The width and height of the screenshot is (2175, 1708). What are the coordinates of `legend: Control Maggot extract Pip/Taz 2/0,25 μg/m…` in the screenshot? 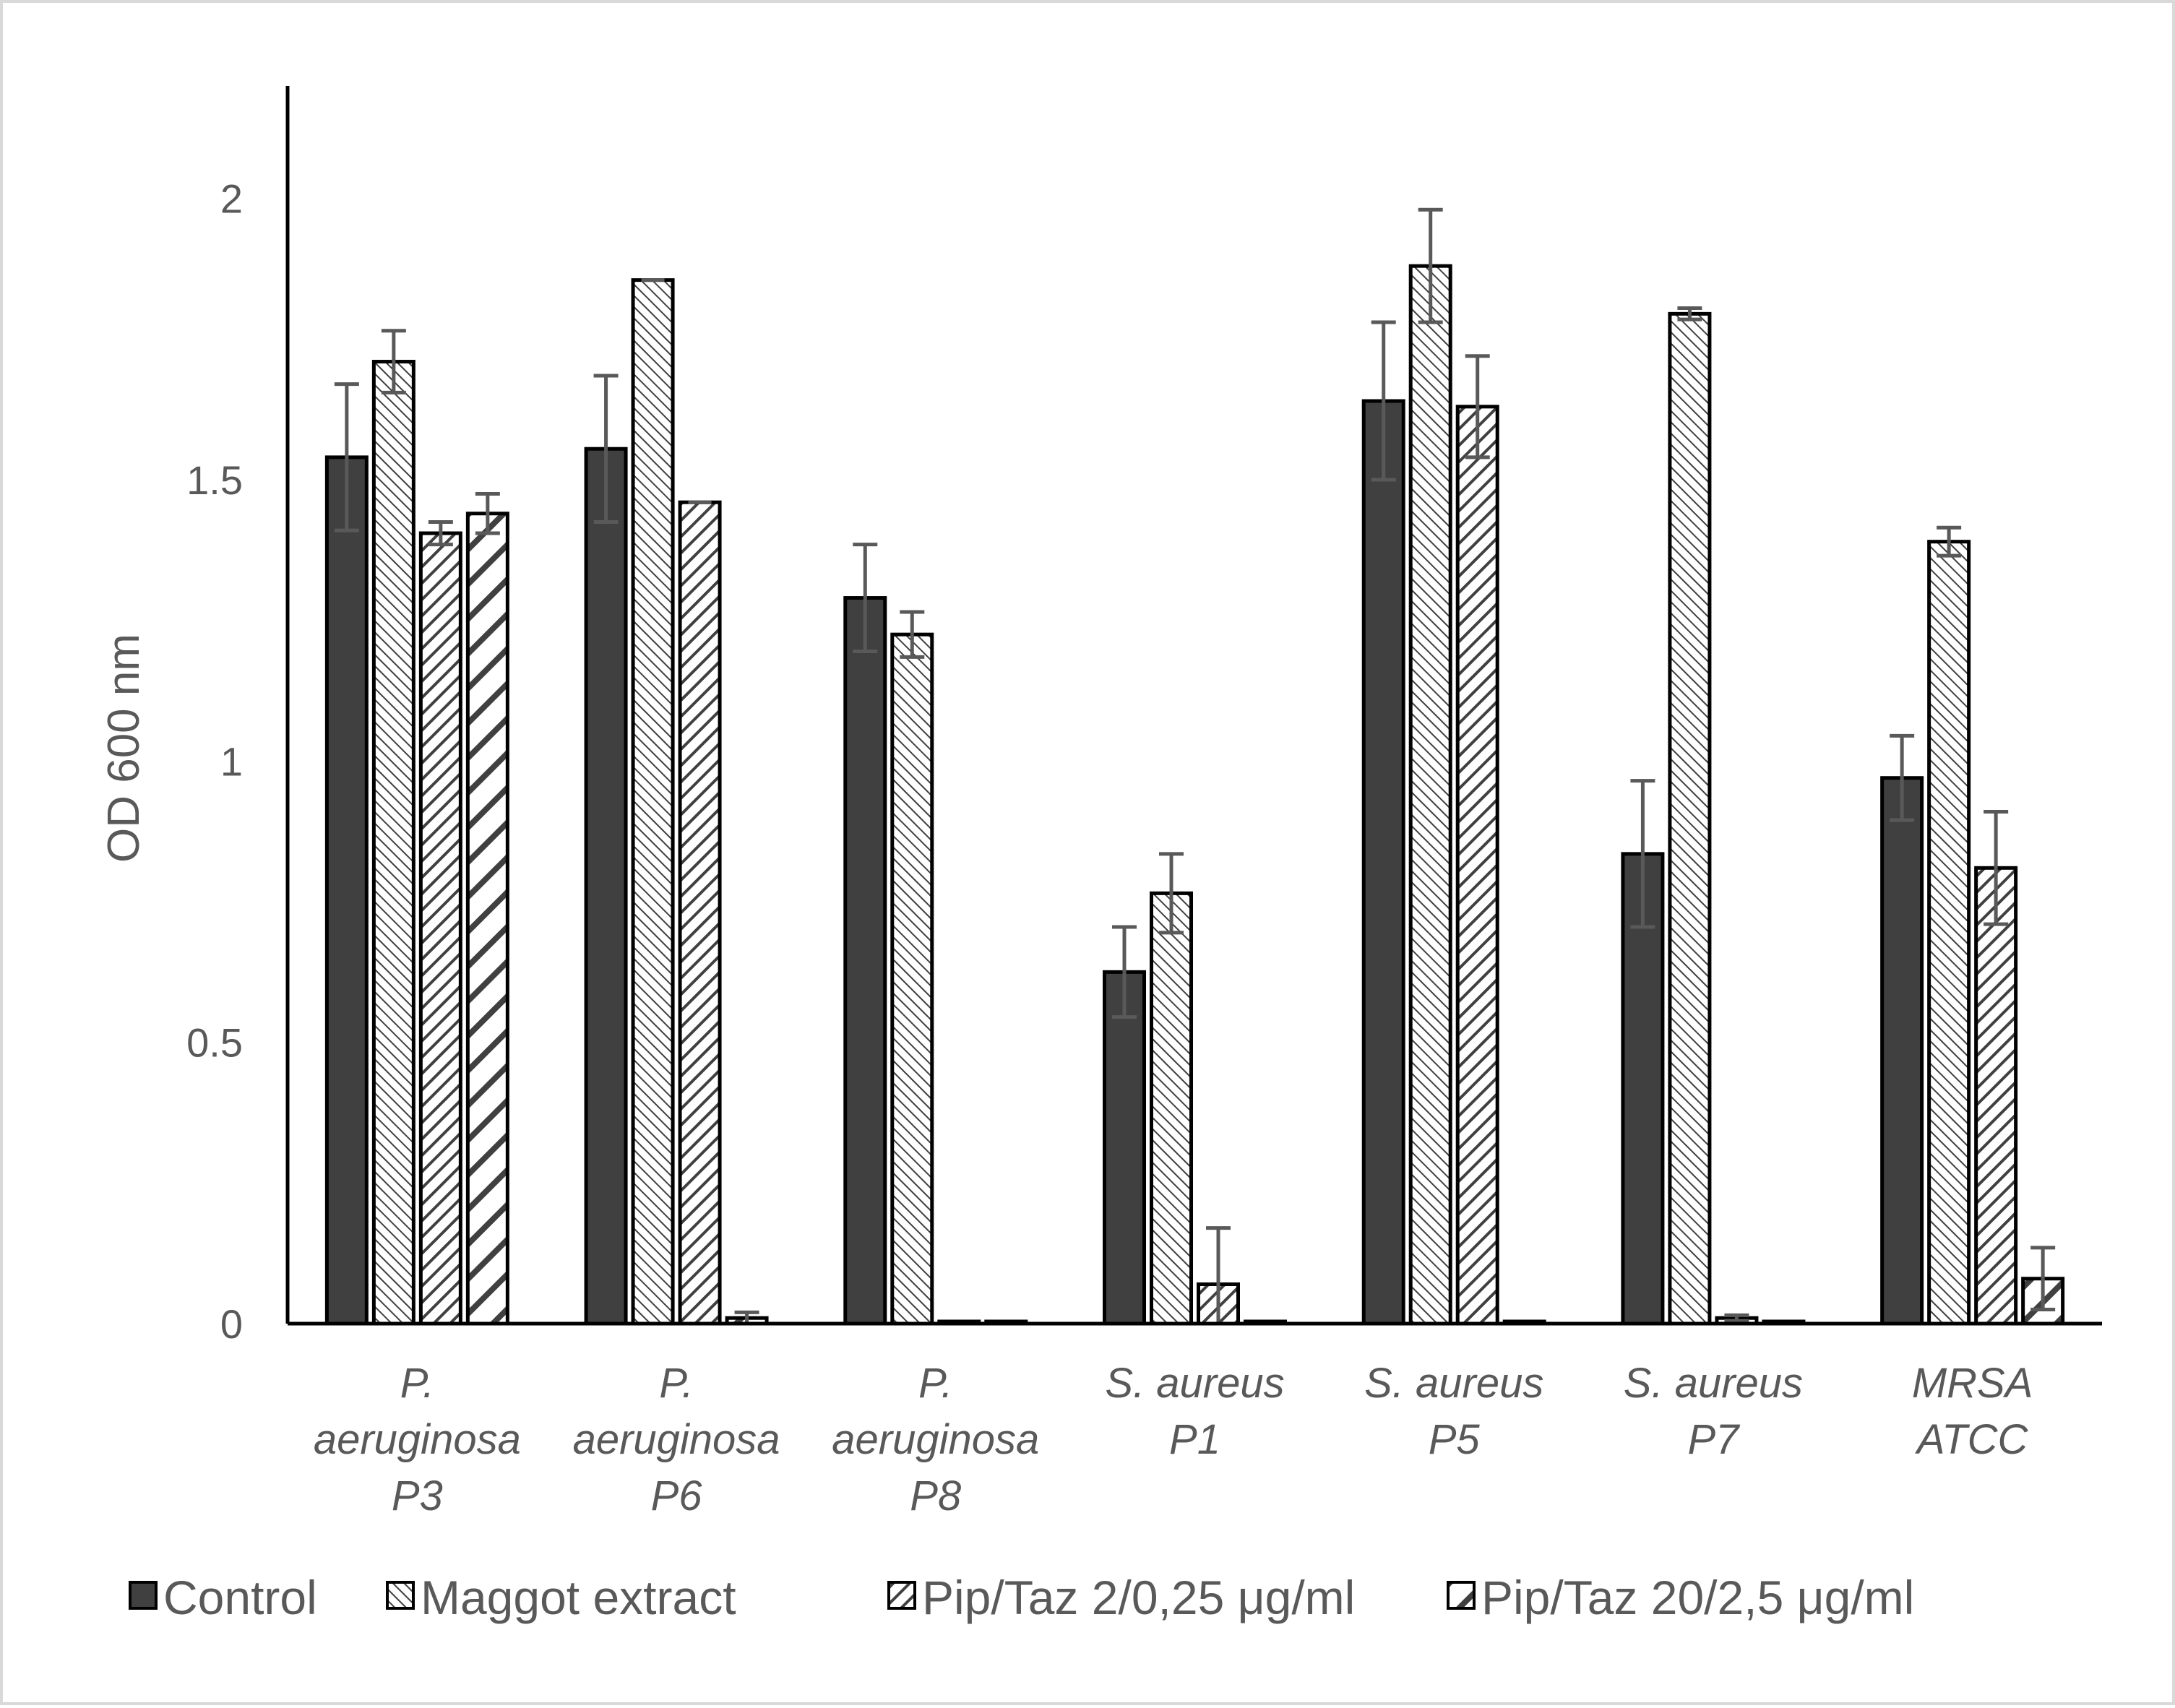 It's located at (1021, 1597).